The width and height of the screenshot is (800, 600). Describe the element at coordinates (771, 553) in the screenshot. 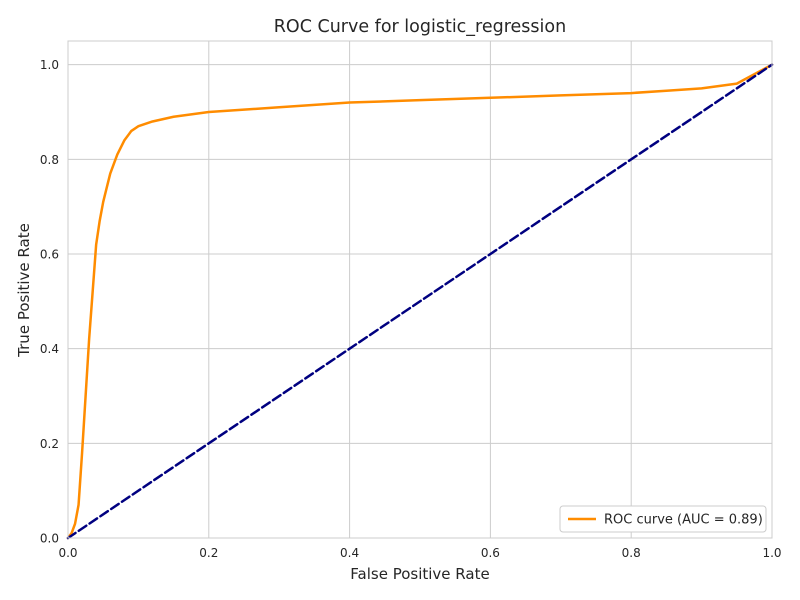

I see `x-tick-label: 1.0` at that location.